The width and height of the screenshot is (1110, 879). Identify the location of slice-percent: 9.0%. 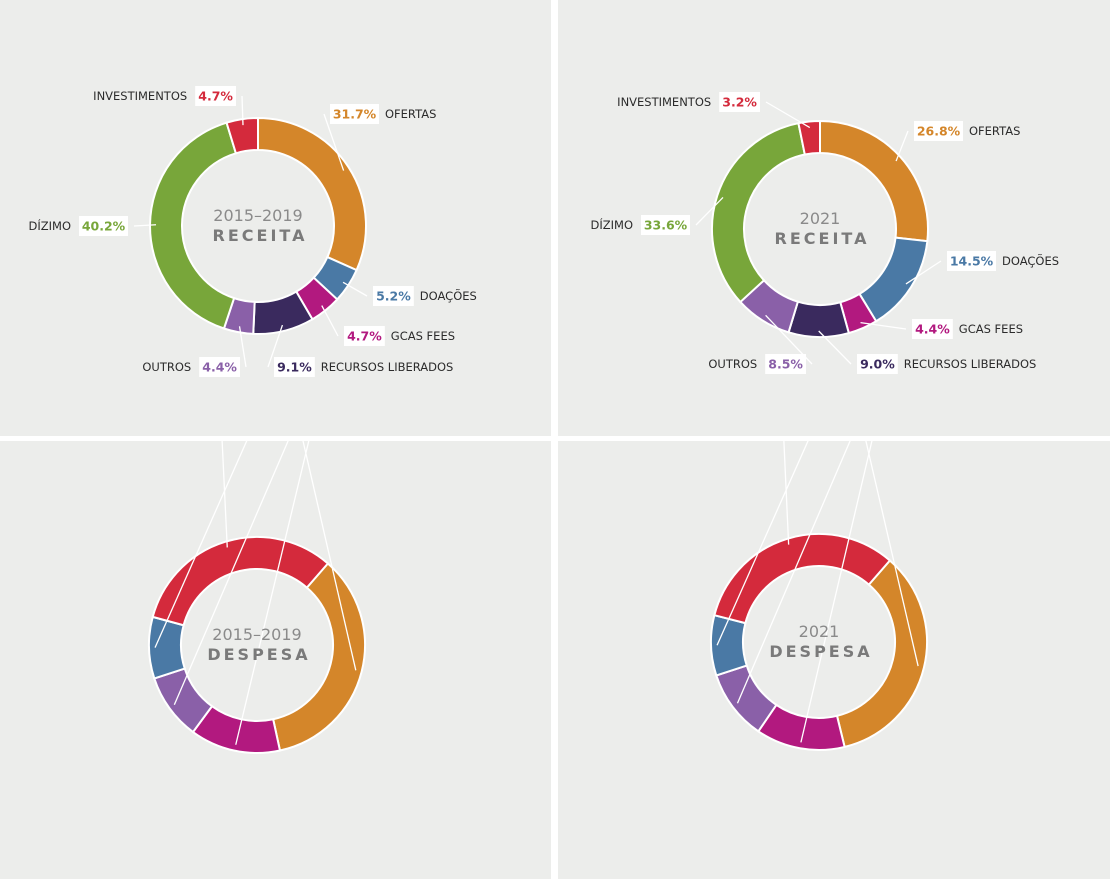
(877, 364).